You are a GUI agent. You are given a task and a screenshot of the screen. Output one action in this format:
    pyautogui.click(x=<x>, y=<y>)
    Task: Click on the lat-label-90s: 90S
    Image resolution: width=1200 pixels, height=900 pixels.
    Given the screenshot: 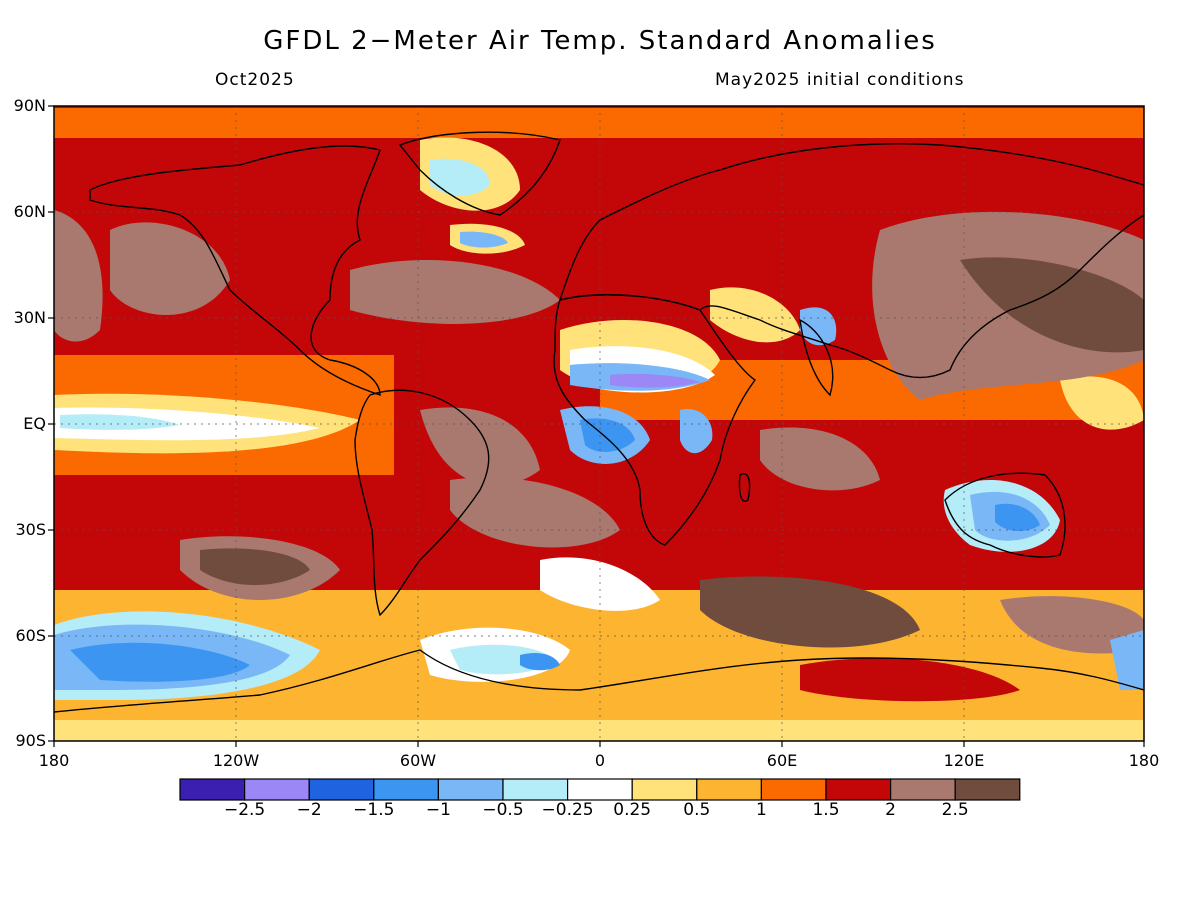 What is the action you would take?
    pyautogui.click(x=30, y=740)
    